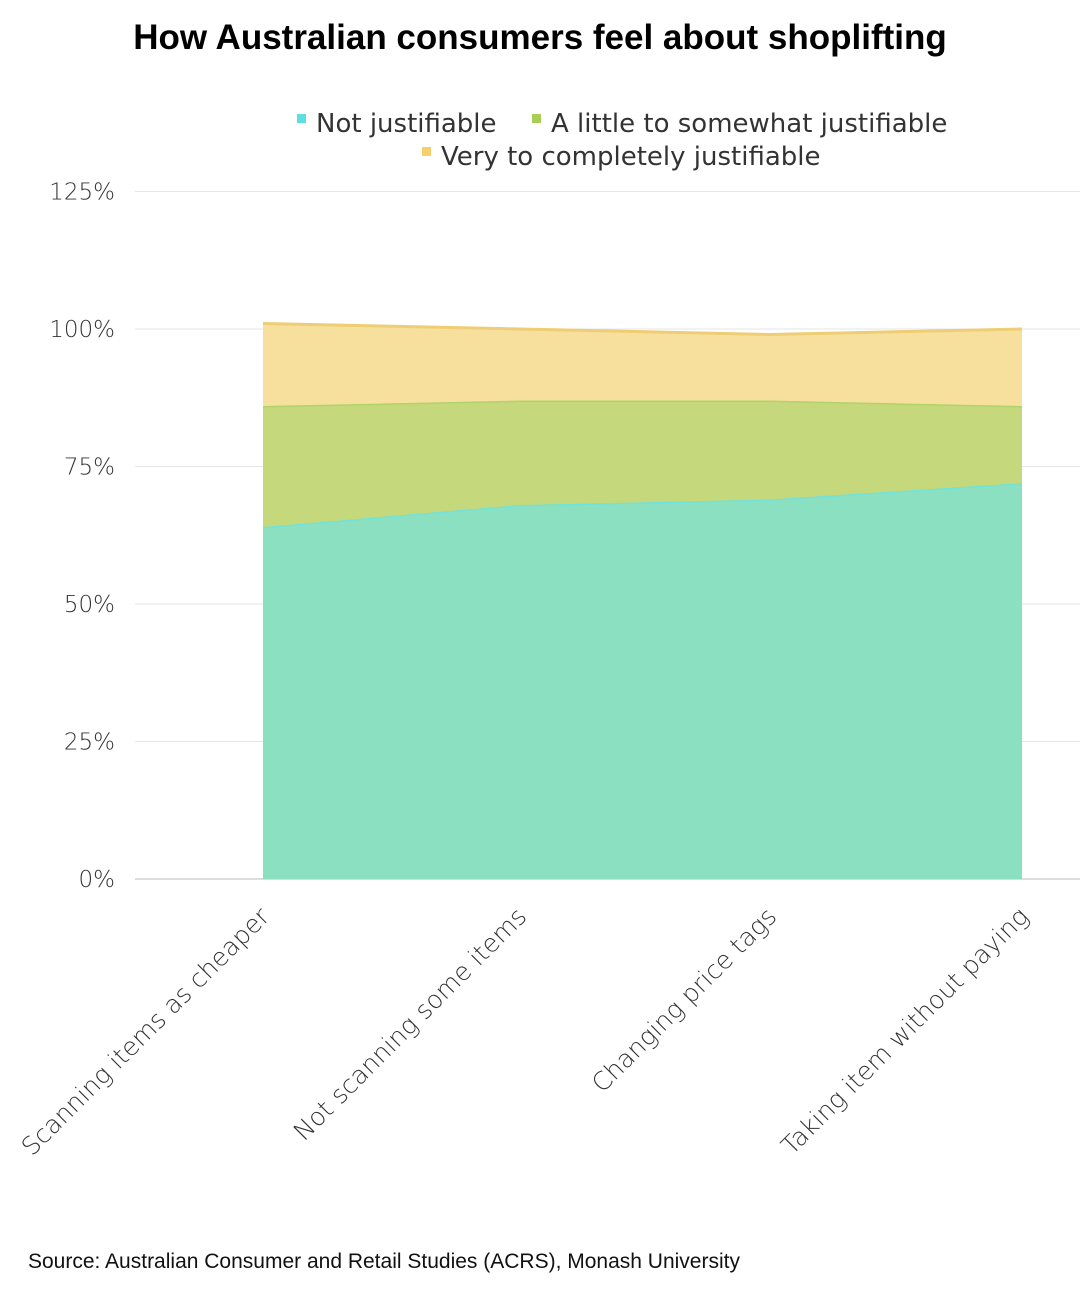 The width and height of the screenshot is (1080, 1300). I want to click on y-tick-label: 100%, so click(82, 330).